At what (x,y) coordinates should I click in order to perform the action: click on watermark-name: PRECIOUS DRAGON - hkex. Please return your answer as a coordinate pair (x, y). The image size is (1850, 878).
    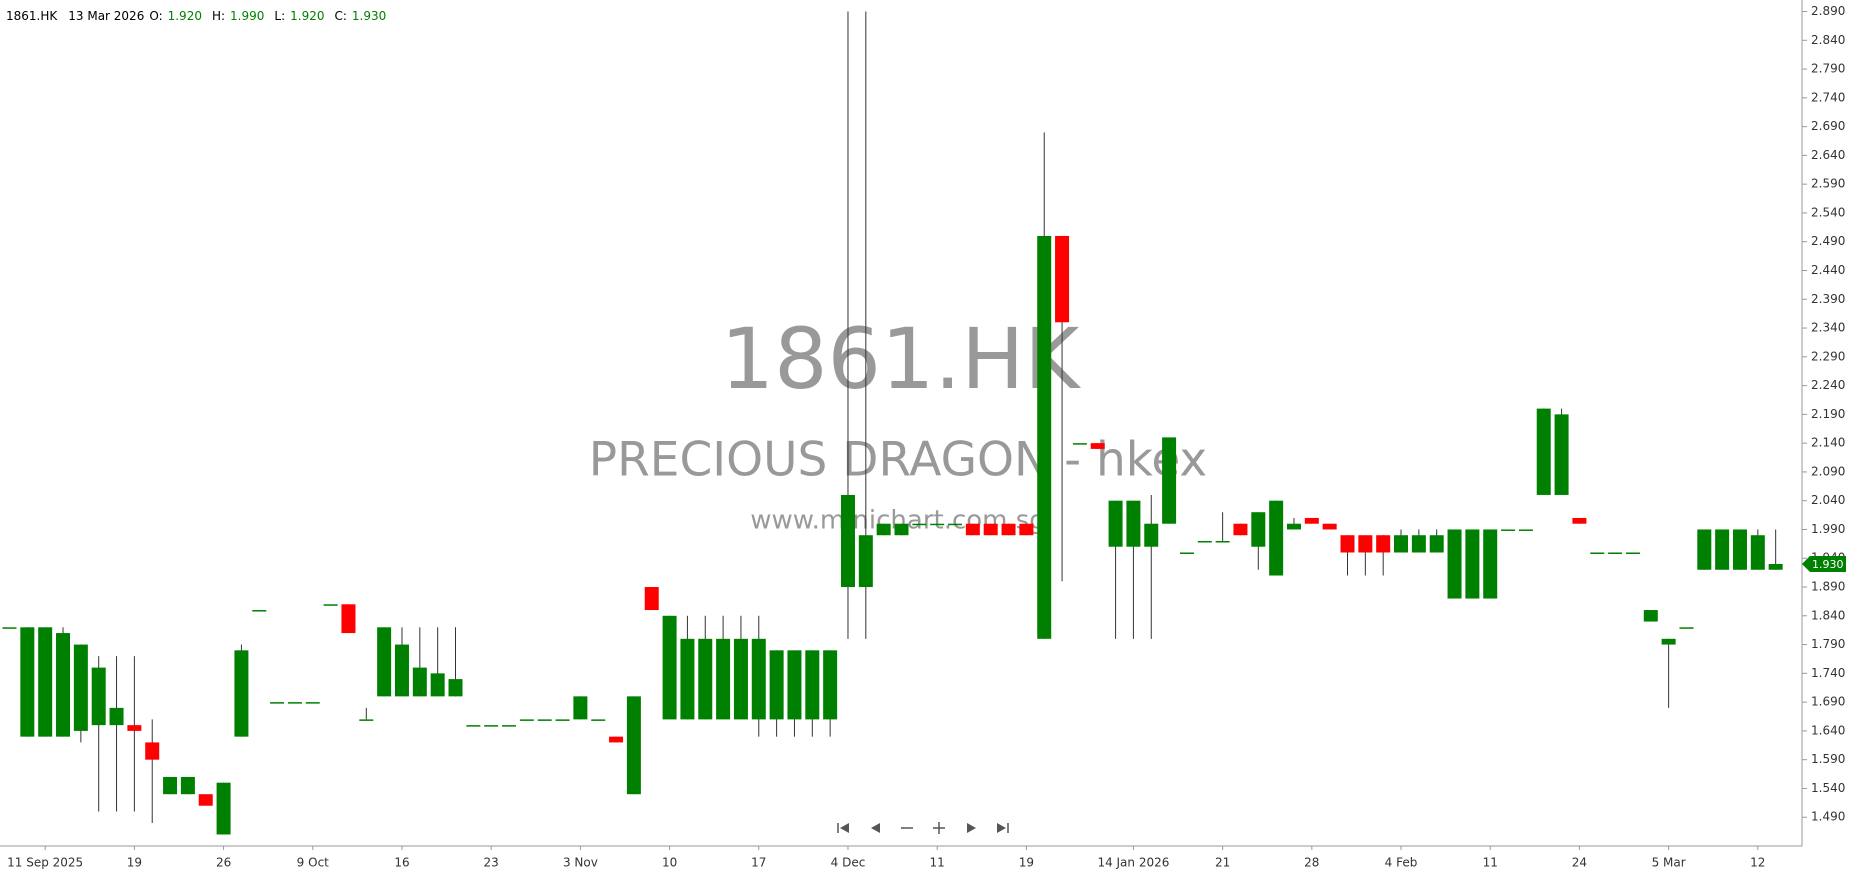
    Looking at the image, I should click on (898, 460).